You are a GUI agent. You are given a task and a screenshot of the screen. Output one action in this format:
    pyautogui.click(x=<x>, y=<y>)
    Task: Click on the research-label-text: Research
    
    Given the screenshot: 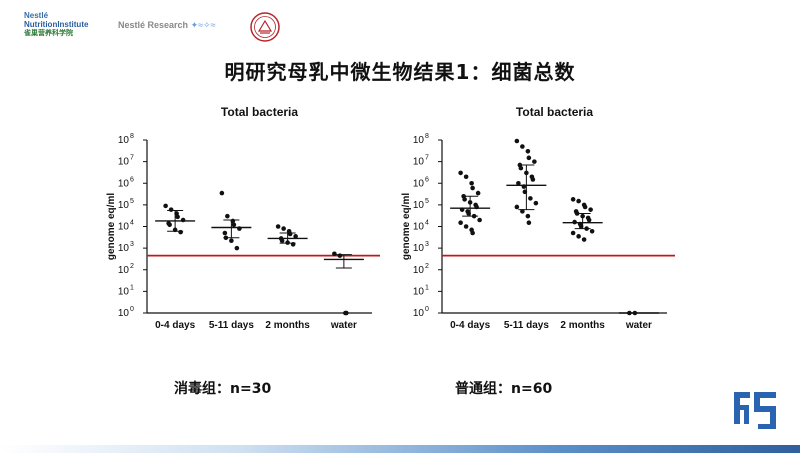 What is the action you would take?
    pyautogui.click(x=168, y=25)
    